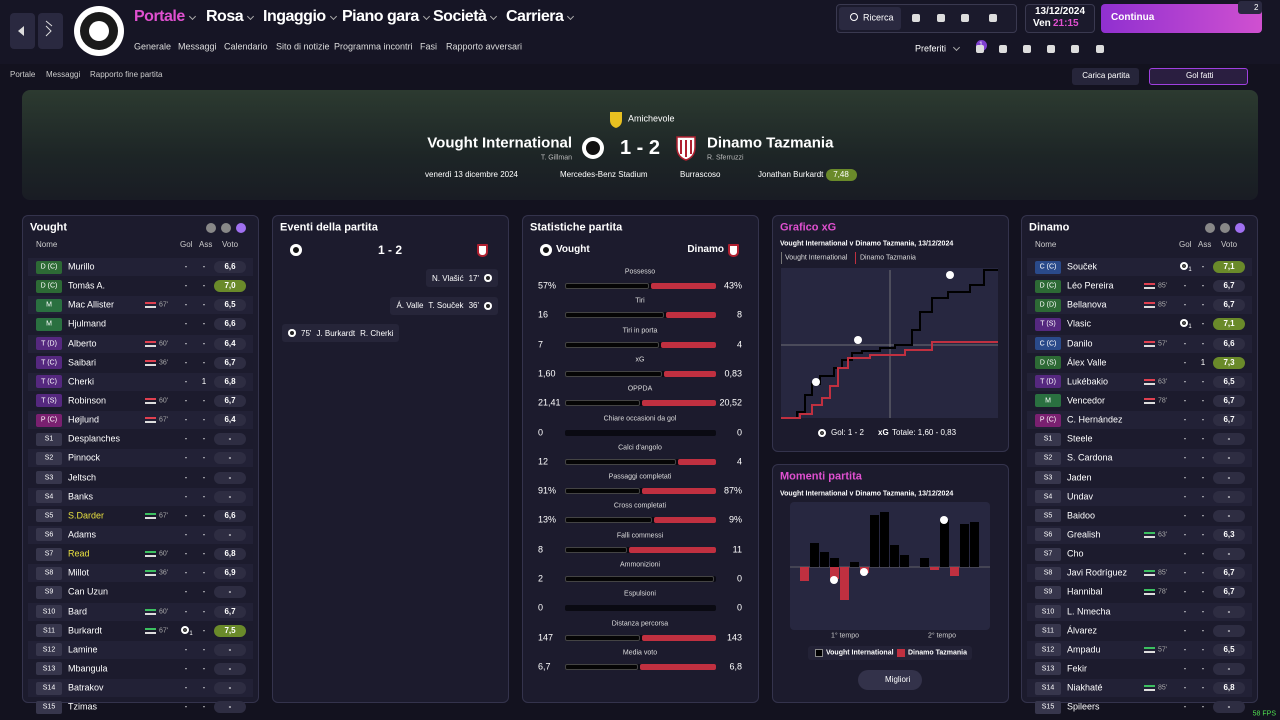  I want to click on event: Á. Valle T. Souček 36', so click(444, 305).